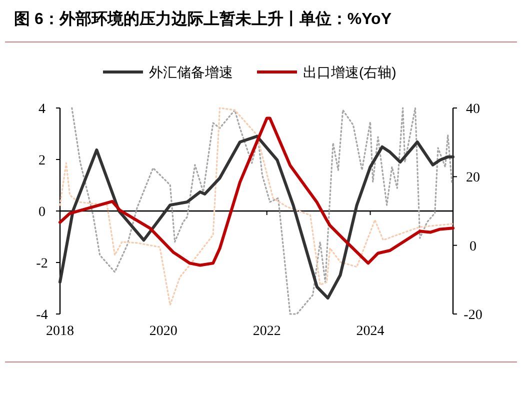 Image resolution: width=522 pixels, height=394 pixels. What do you see at coordinates (42, 264) in the screenshot?
I see `y-tick-label: -2` at bounding box center [42, 264].